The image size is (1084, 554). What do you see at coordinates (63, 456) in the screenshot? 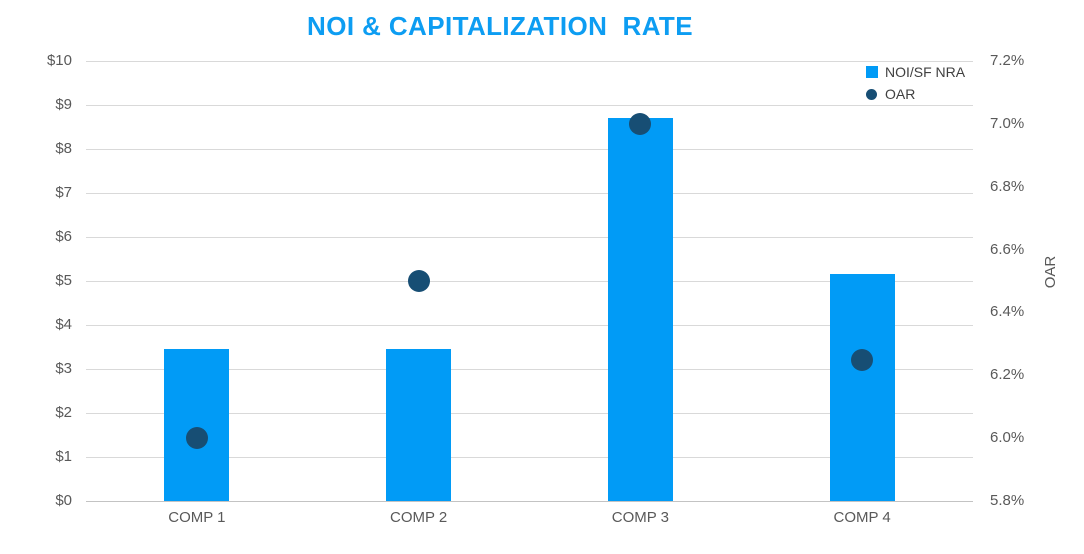
I see `left-axis-tick: $1` at bounding box center [63, 456].